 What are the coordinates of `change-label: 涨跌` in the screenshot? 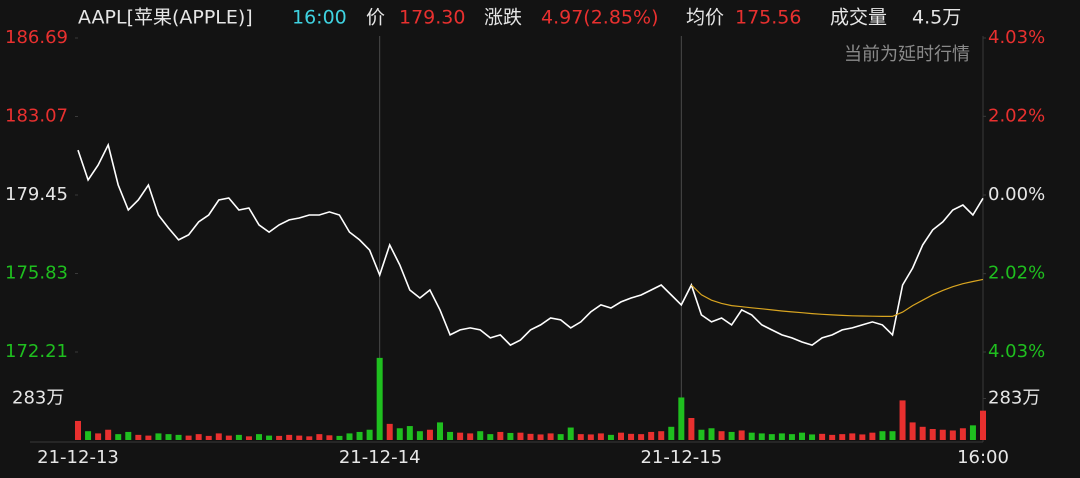 It's located at (503, 18).